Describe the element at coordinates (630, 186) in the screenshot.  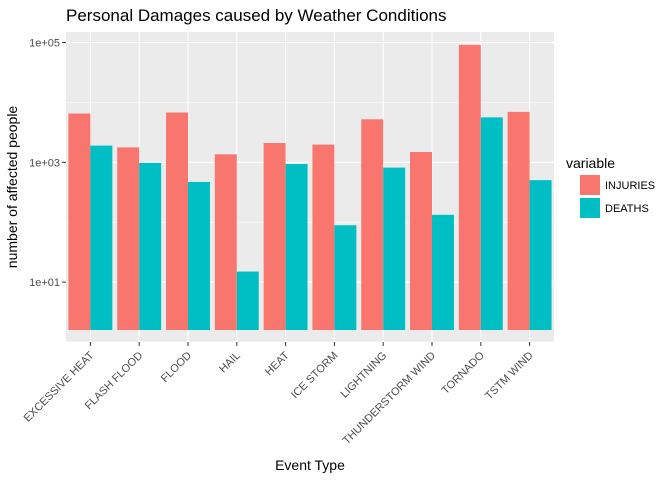
I see `legend-label-injuries: INJURIES` at that location.